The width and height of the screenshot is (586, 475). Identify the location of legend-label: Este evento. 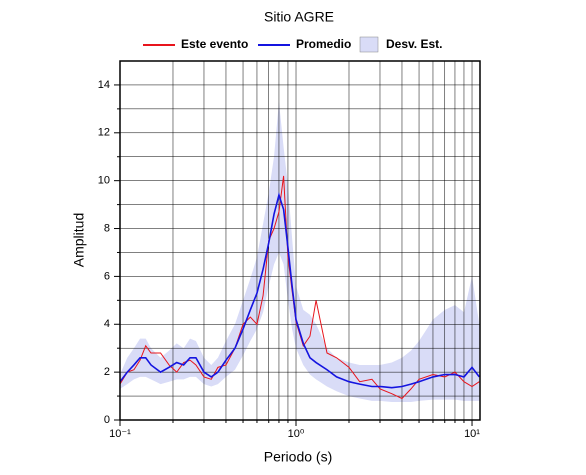
(214, 44).